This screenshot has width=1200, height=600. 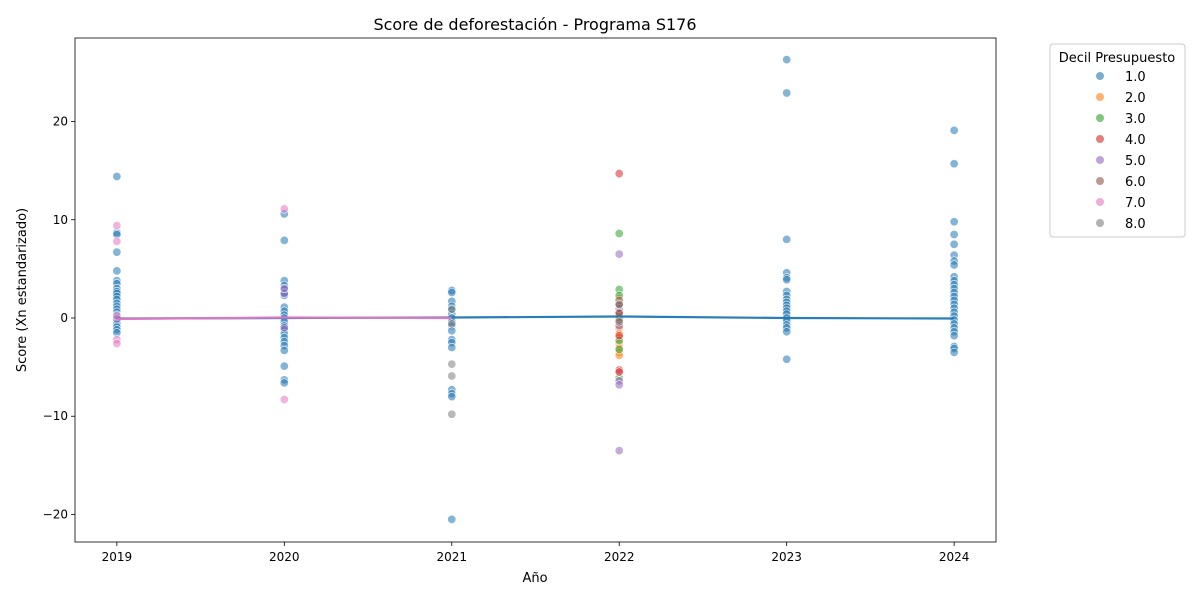 I want to click on legend-entry-label: 4.0, so click(x=1135, y=140).